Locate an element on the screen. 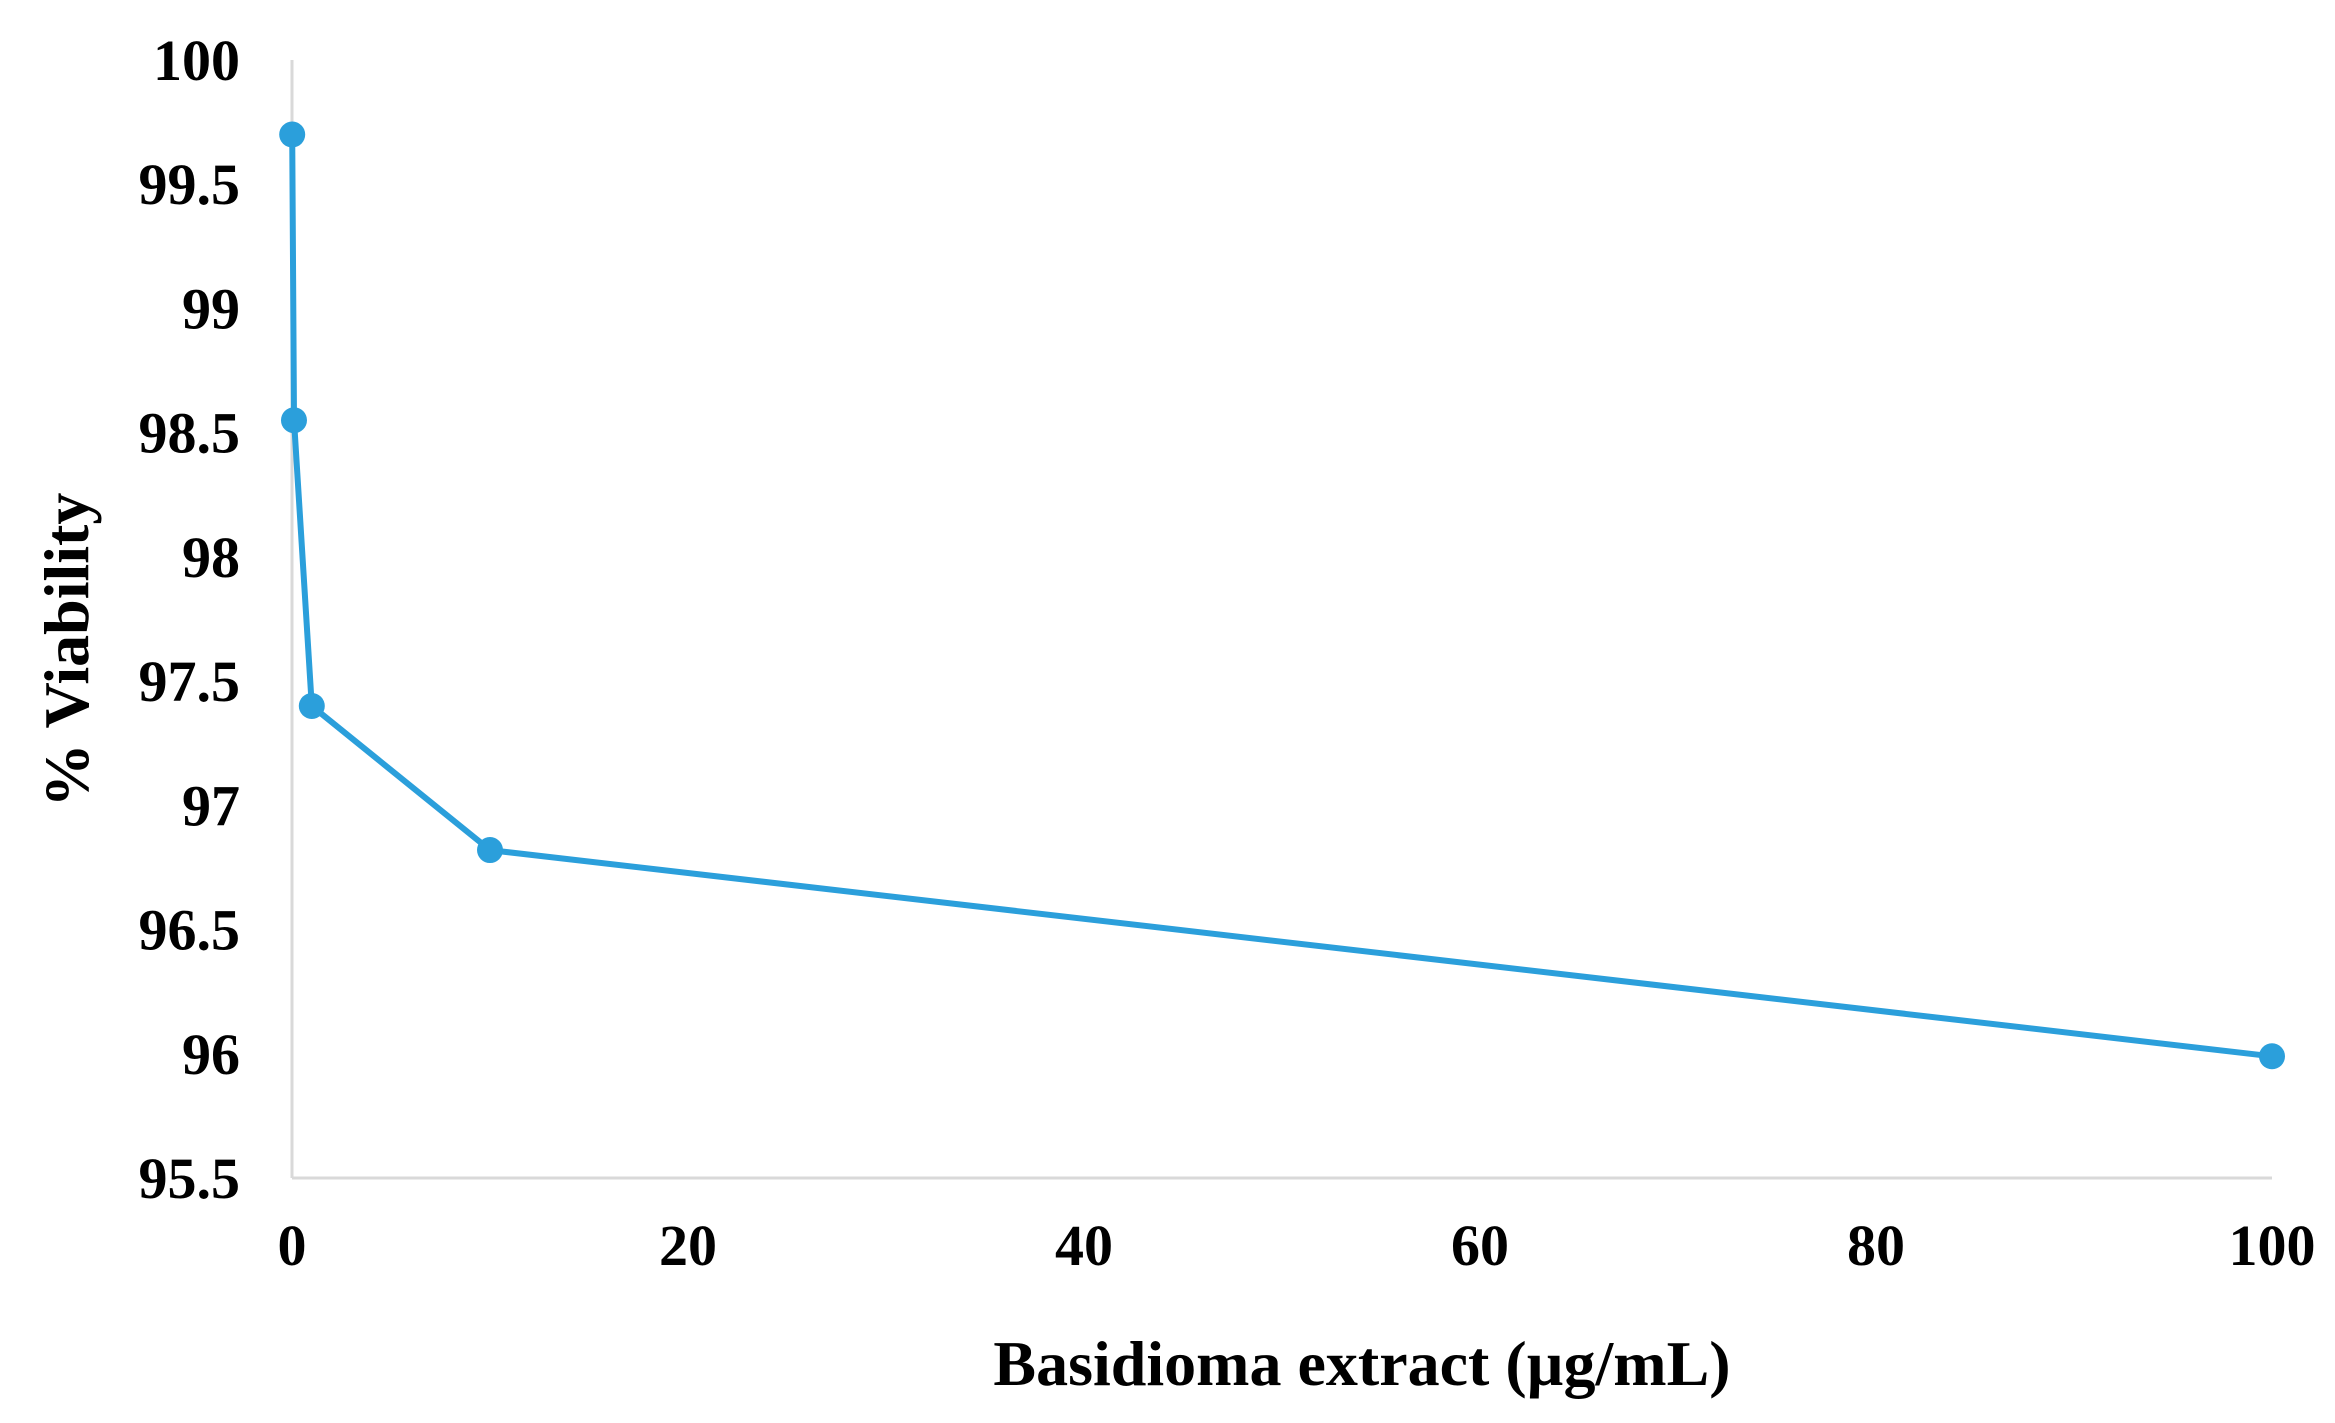 This screenshot has height=1423, width=2335. y-tick-label: 96 is located at coordinates (211, 1054).